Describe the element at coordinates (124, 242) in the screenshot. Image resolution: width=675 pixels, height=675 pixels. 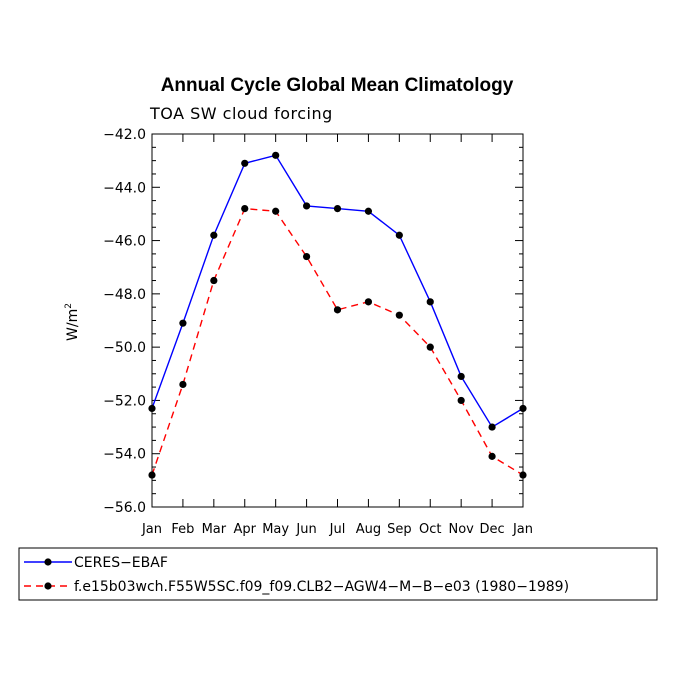
I see `y-tick-label: −46.0` at that location.